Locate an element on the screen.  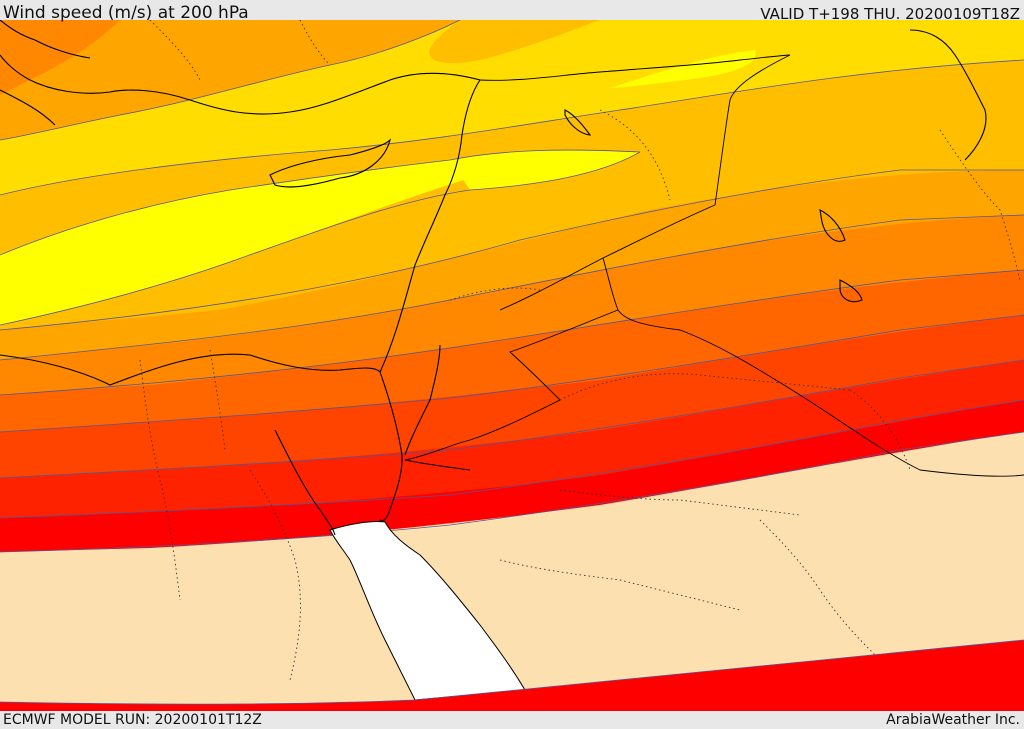
credit-label: ArabiaWeather Inc. is located at coordinates (953, 720).